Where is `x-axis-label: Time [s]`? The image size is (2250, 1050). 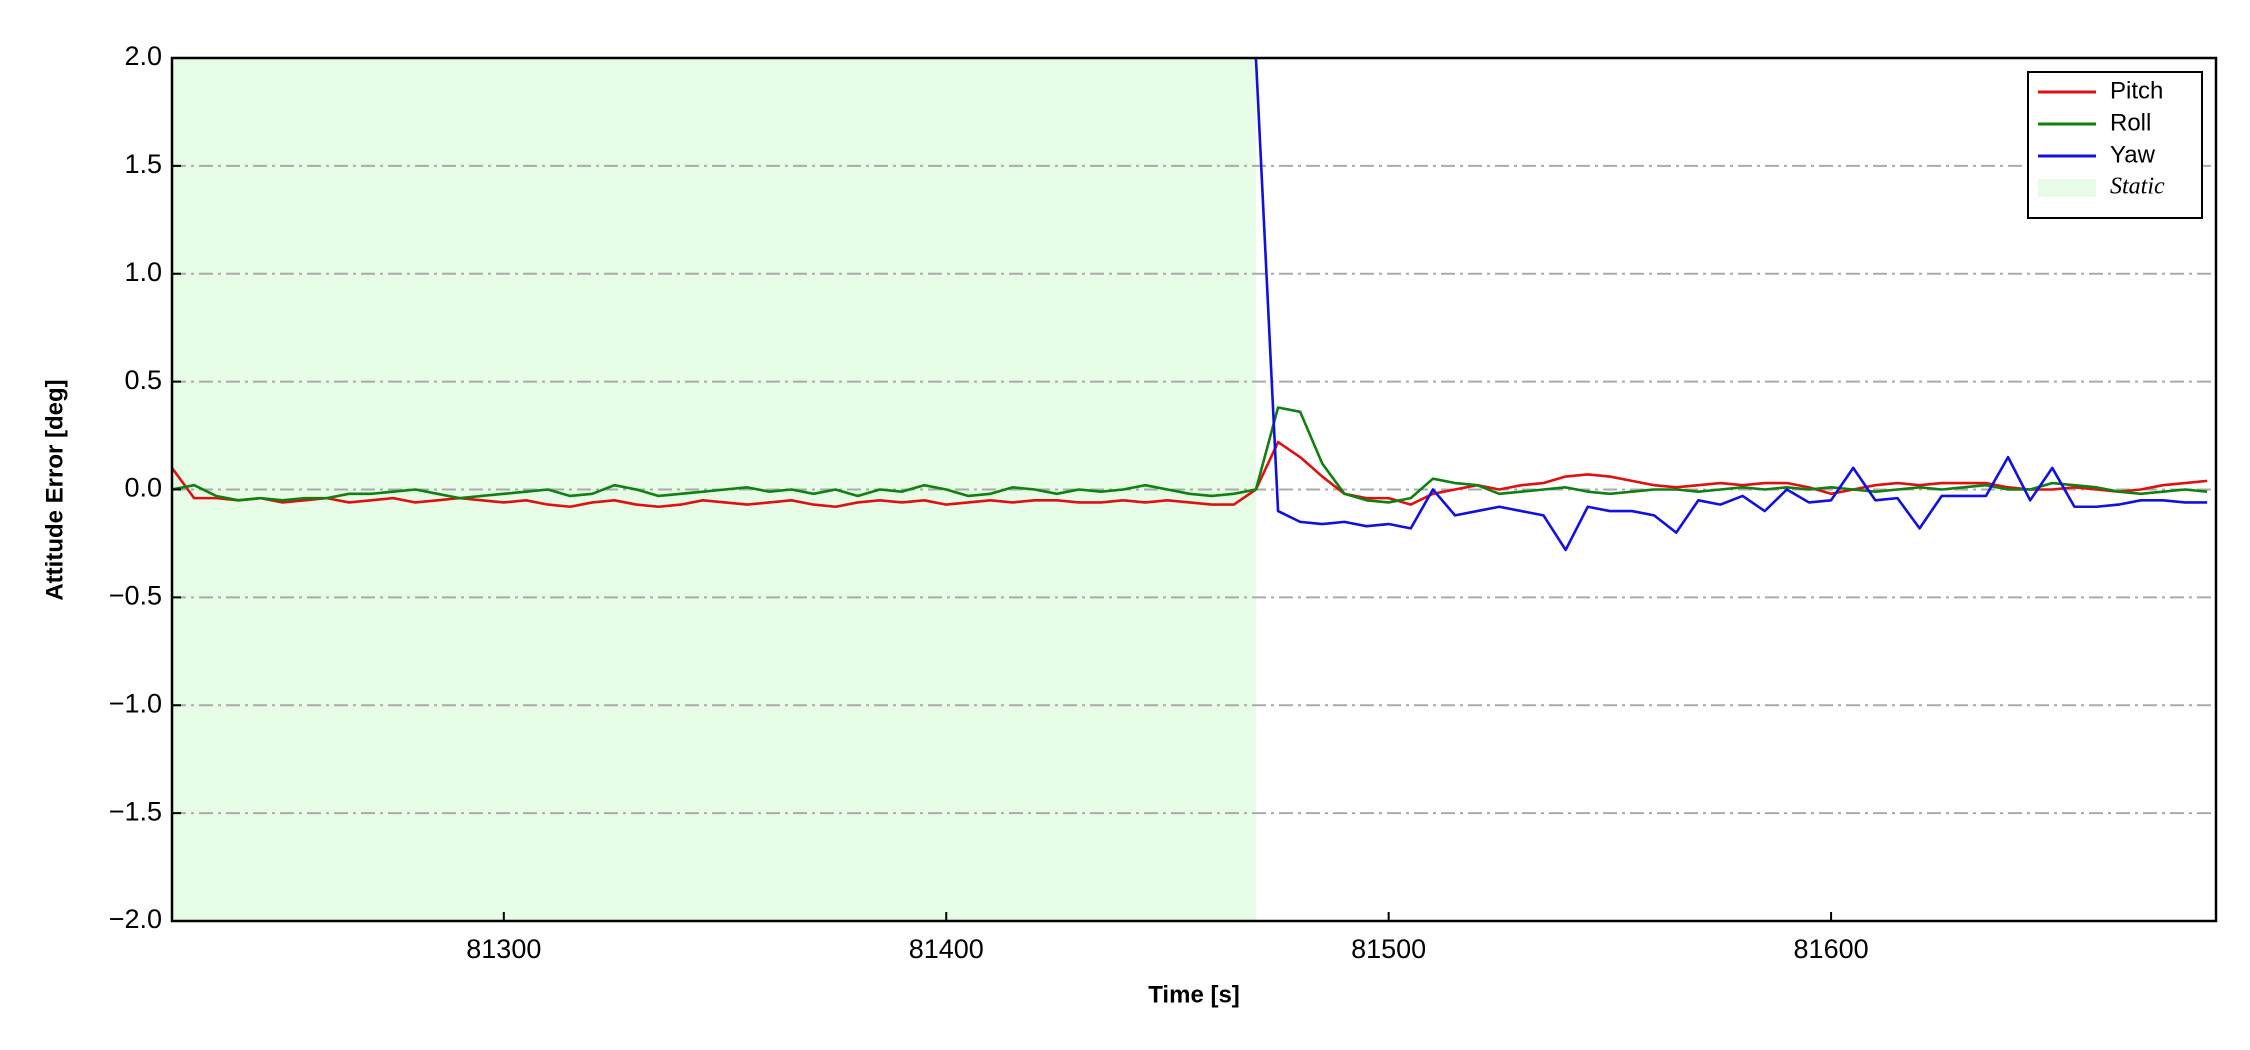
x-axis-label: Time [s] is located at coordinates (1194, 994).